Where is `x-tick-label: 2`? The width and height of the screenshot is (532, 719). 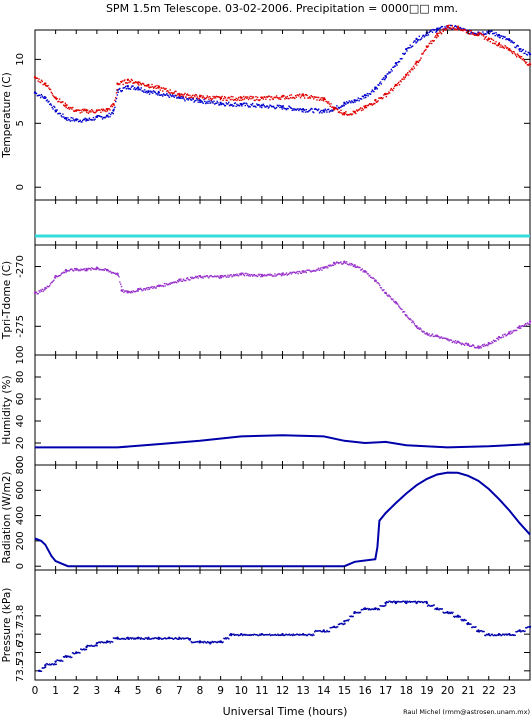 x-tick-label: 2 is located at coordinates (76, 691).